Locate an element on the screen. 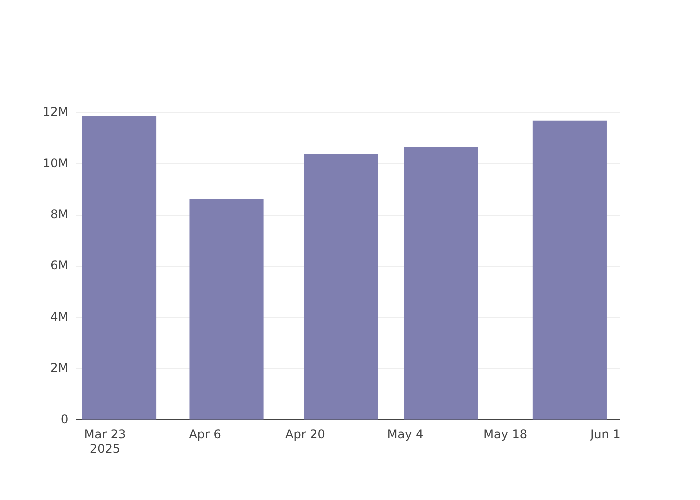 This screenshot has width=700, height=500. y-tick-label: 12M is located at coordinates (56, 112).